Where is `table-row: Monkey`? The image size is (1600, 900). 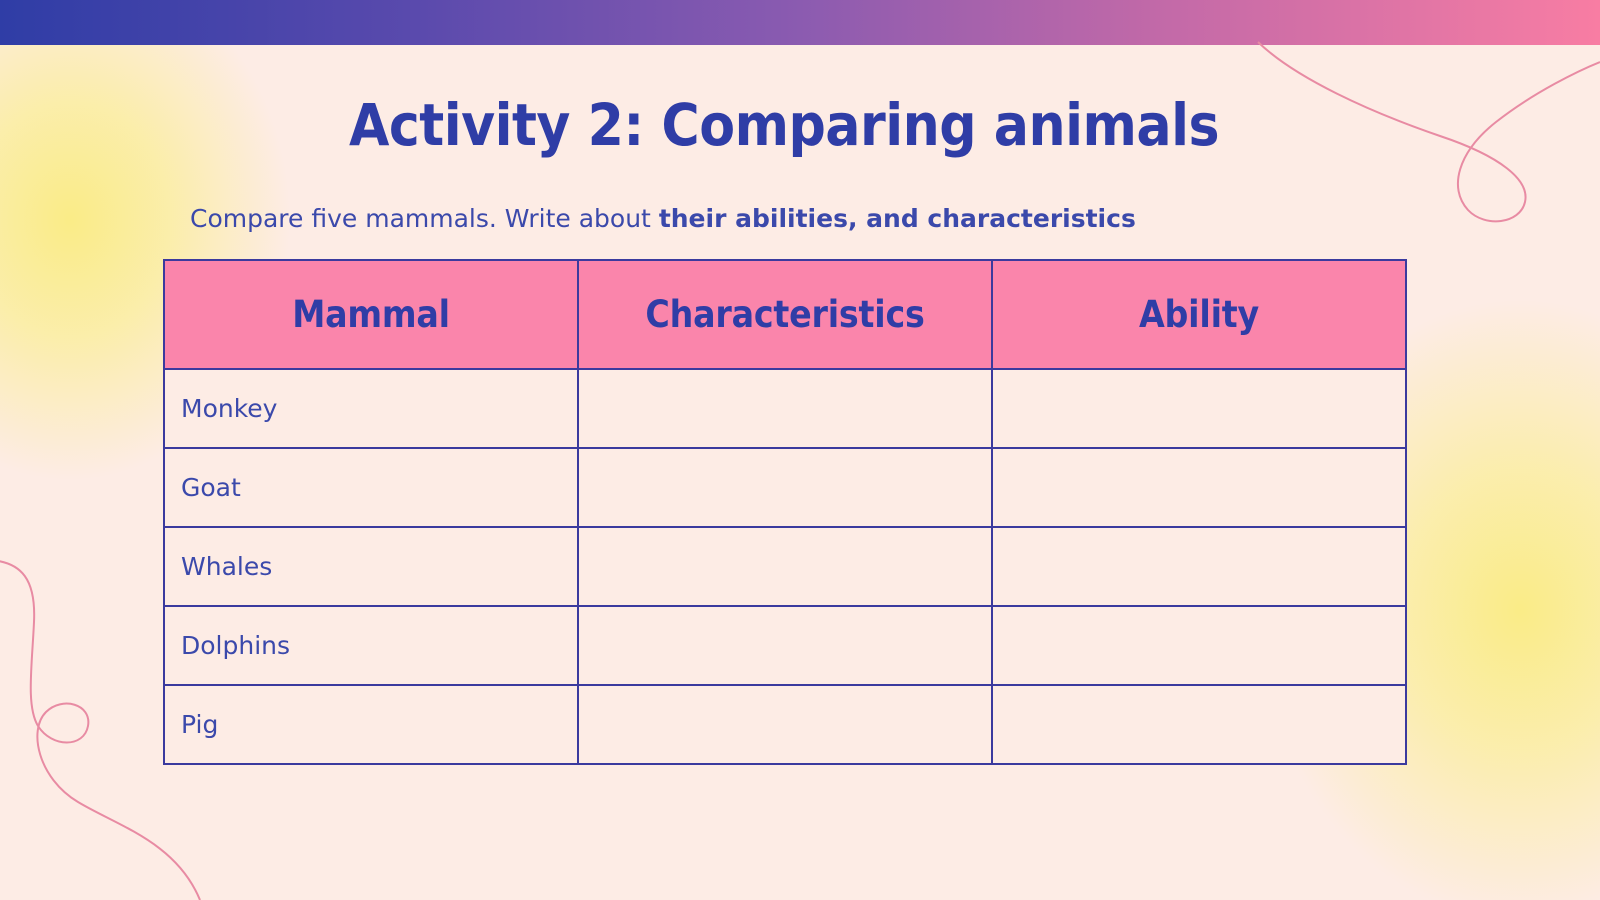
table-row: Monkey is located at coordinates (785, 408).